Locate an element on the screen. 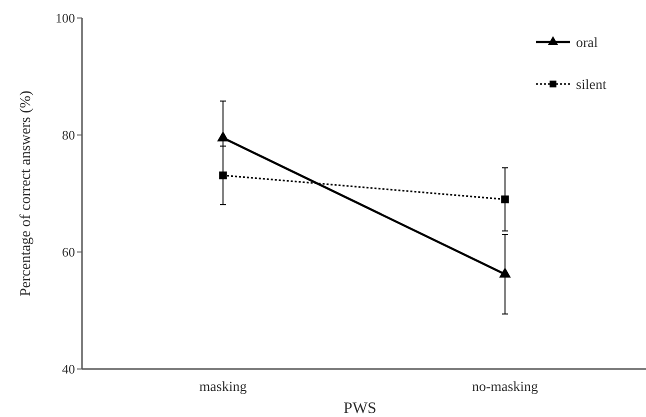 The height and width of the screenshot is (417, 646). x-axis-title: PWS is located at coordinates (360, 408).